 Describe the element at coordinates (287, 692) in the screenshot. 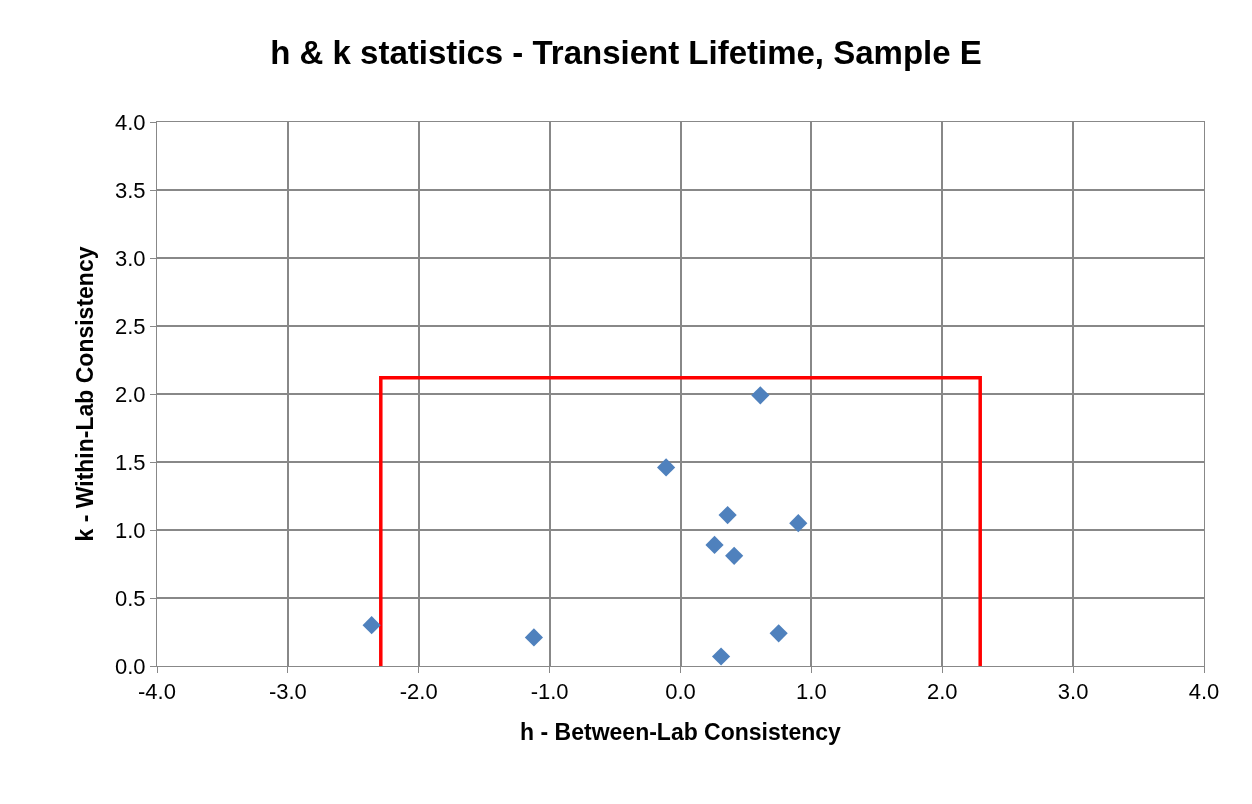

I see `x-tick-label: -3.0` at that location.